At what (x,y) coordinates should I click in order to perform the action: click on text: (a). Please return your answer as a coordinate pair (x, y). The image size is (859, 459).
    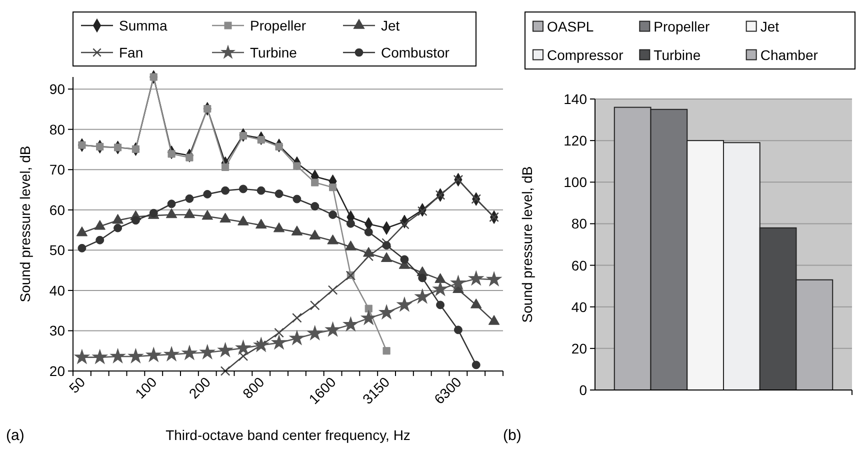
    Looking at the image, I should click on (15, 435).